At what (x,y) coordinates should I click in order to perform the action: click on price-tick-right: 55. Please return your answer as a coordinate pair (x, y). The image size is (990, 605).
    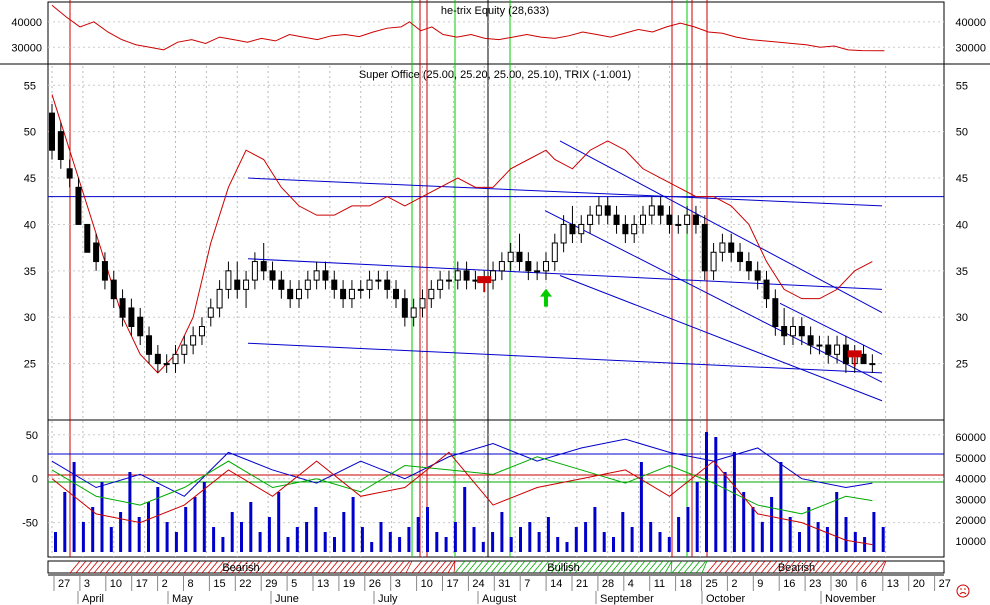
    Looking at the image, I should click on (962, 86).